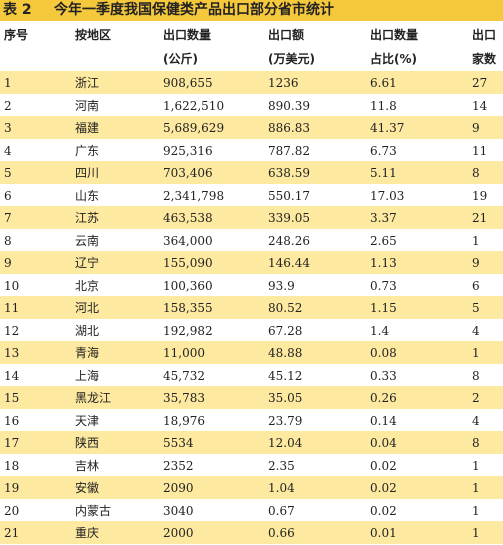  What do you see at coordinates (289, 105) in the screenshot?
I see `table-cell: 890.39` at bounding box center [289, 105].